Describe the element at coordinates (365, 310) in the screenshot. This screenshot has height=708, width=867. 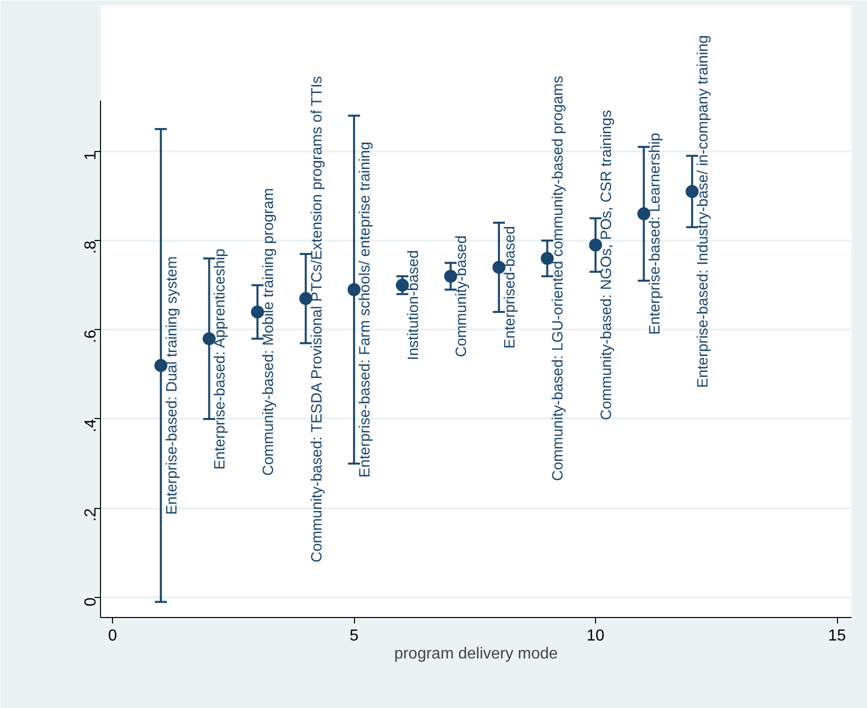
I see `annotation: Enterprise-based: Farm schools/ enteprise training` at that location.